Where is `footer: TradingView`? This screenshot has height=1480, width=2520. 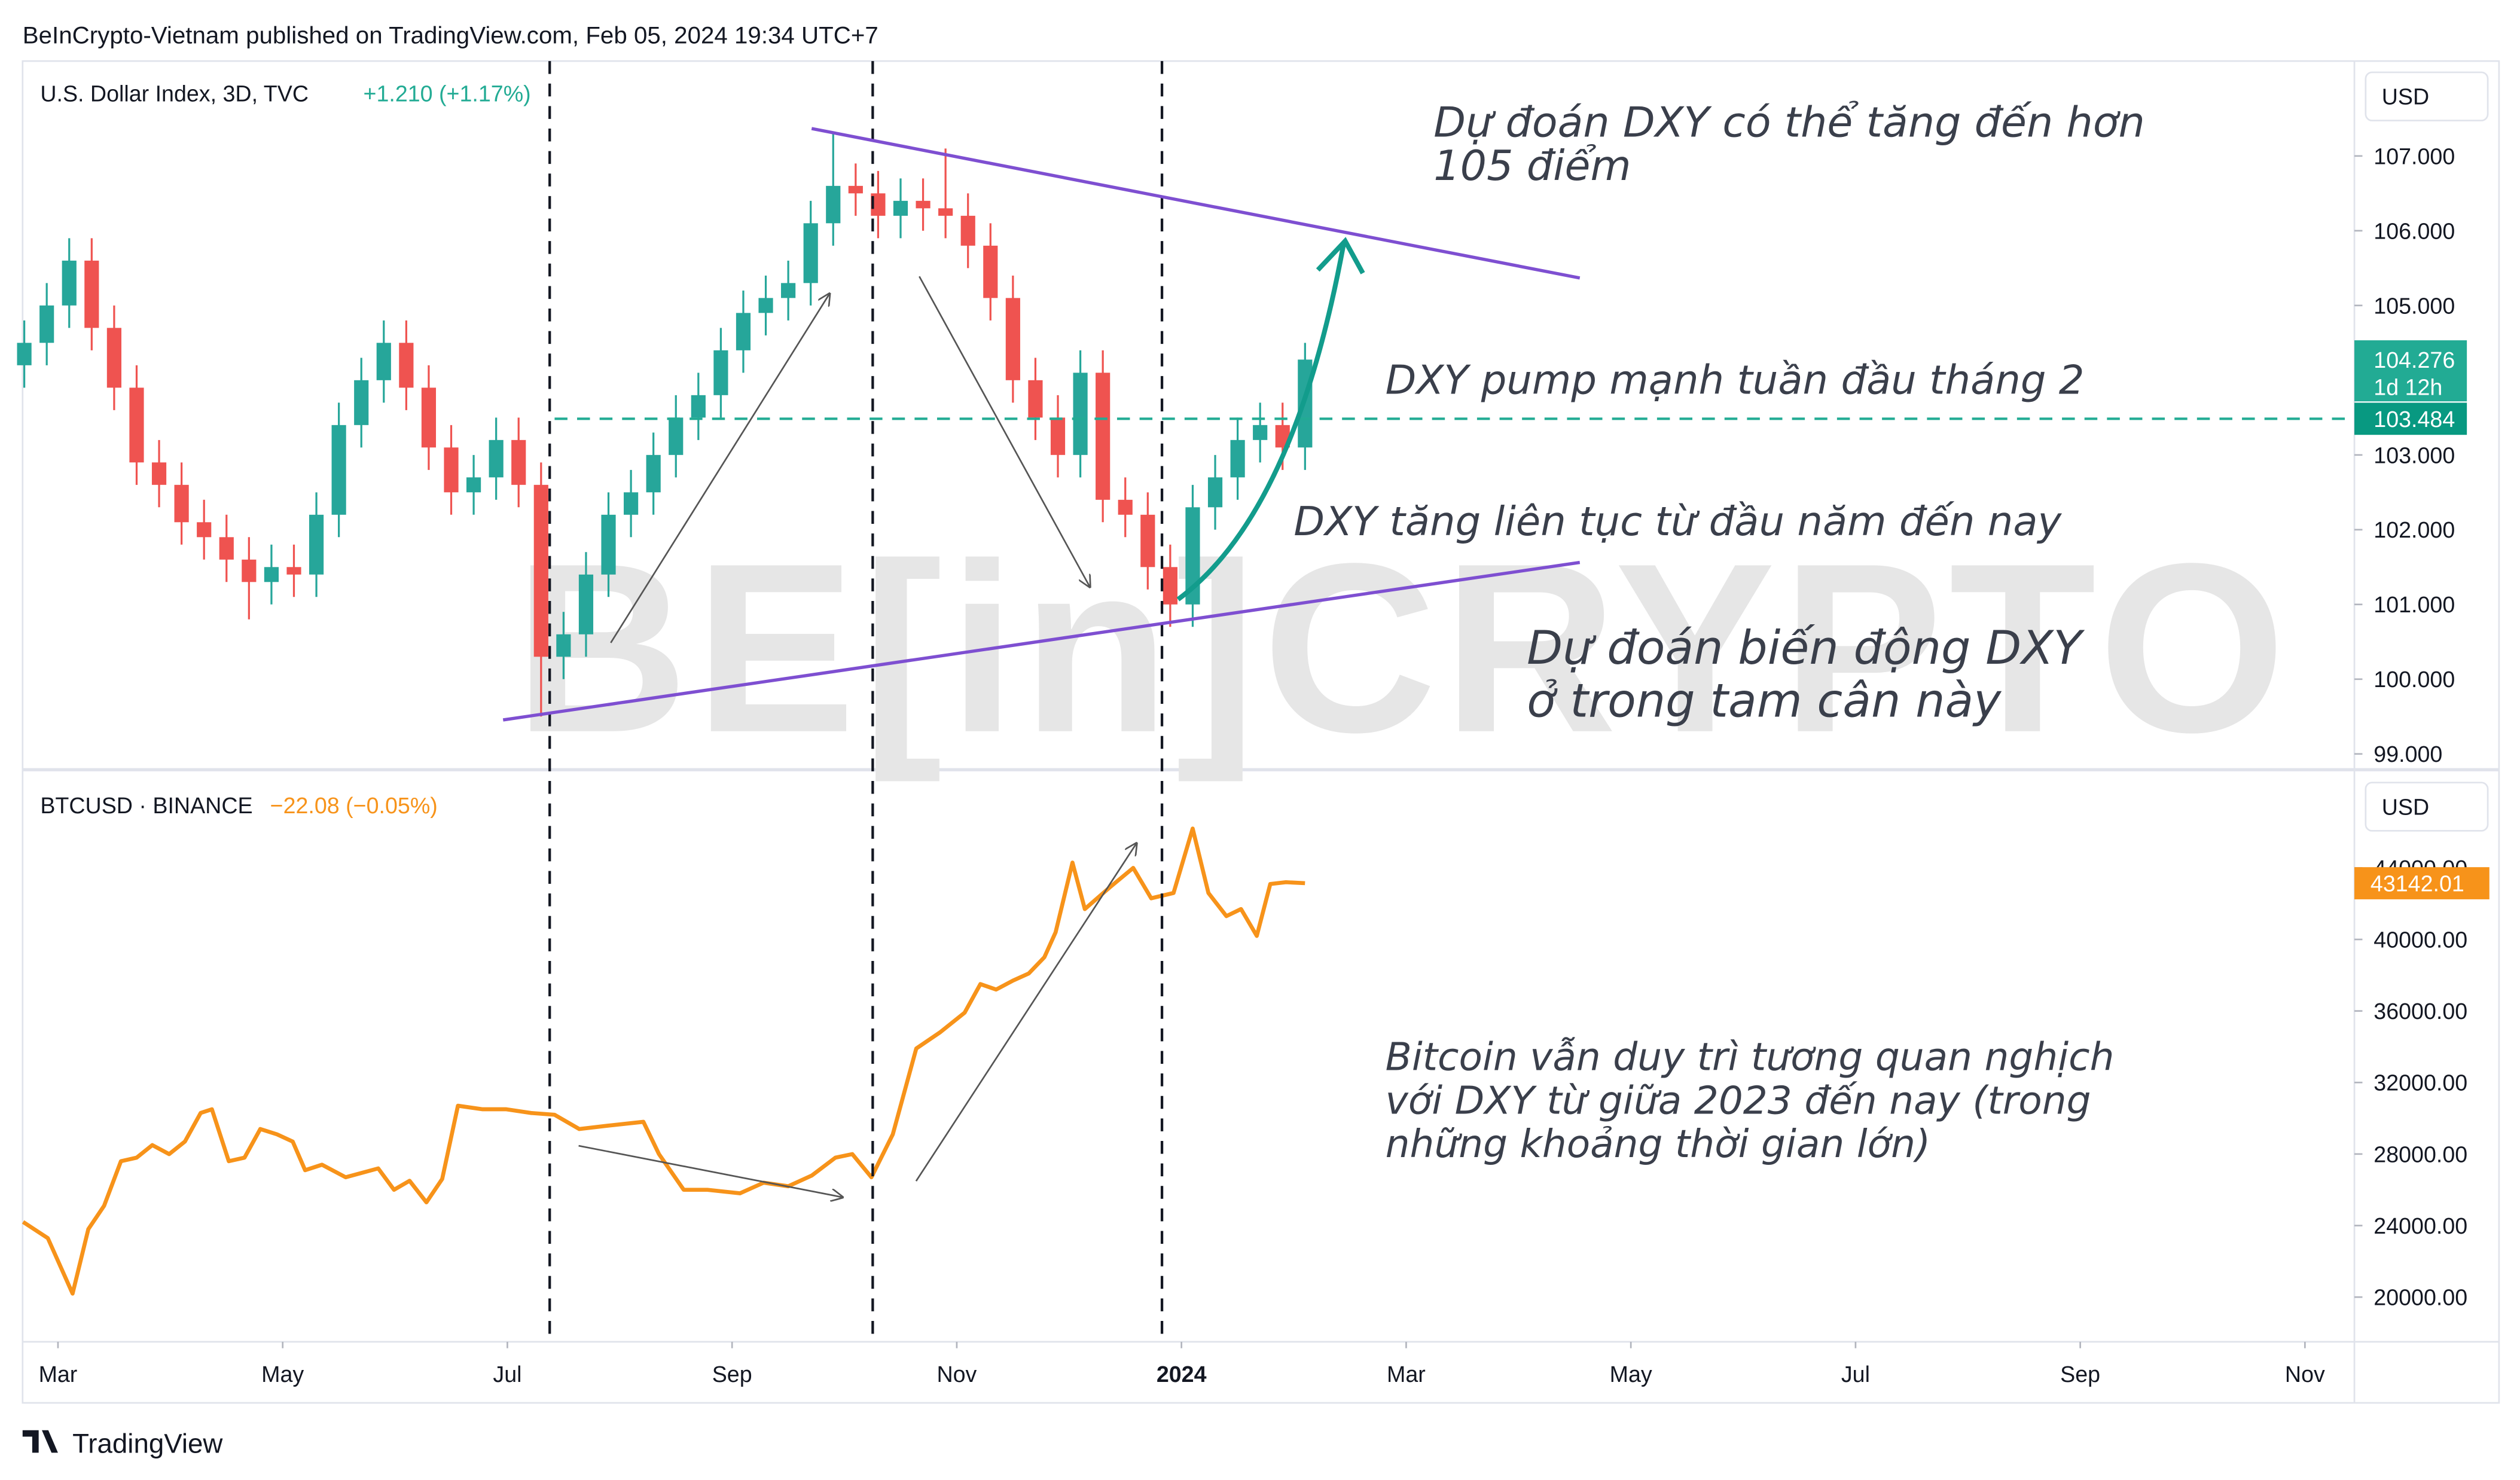
footer: TradingView is located at coordinates (148, 1443).